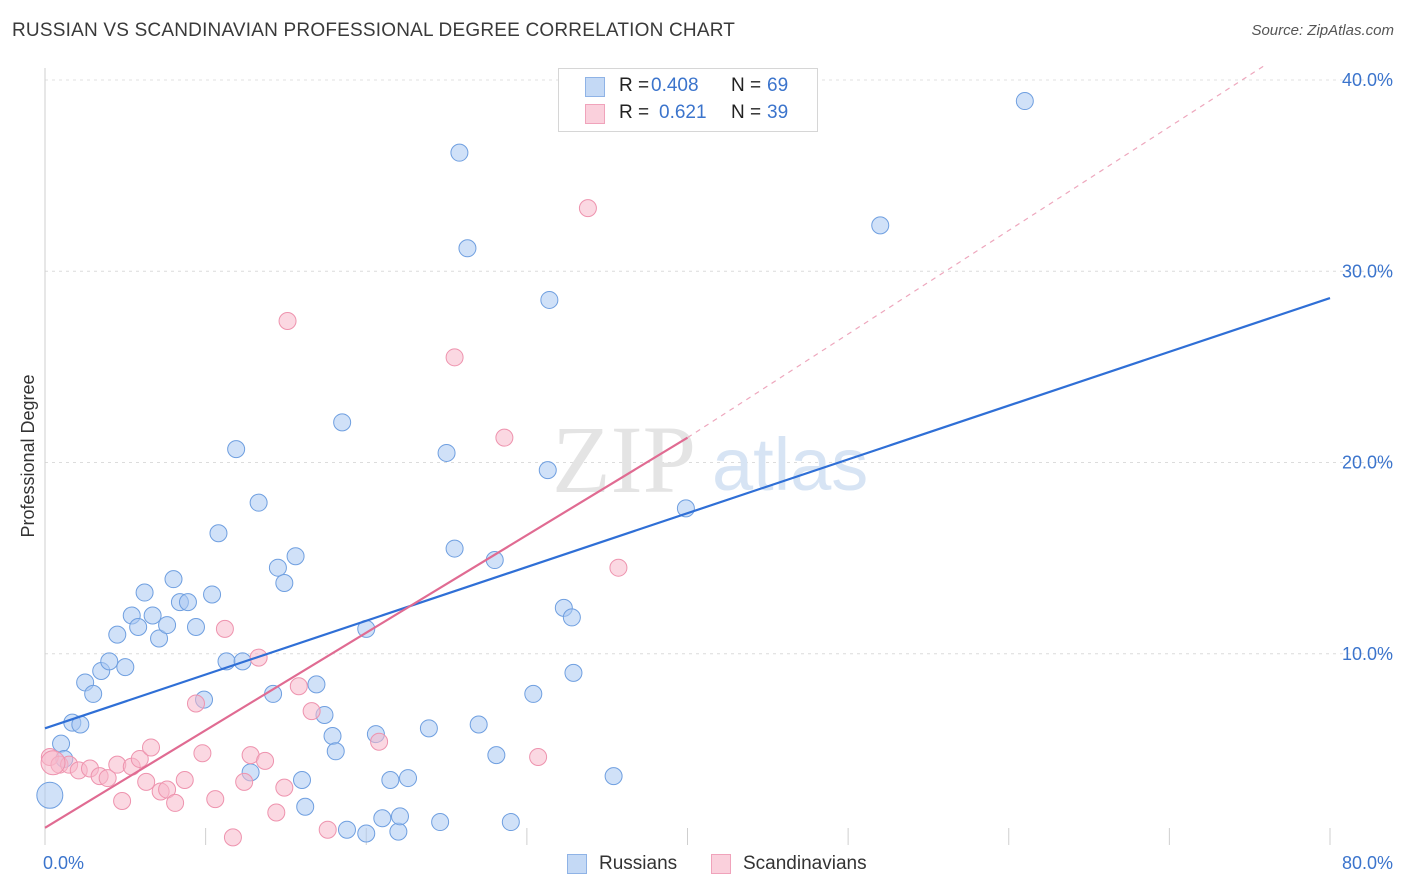  Describe the element at coordinates (688, 100) in the screenshot. I see `stats-legend: R = 0.408 N = 69 R = 0.621 N = 39` at that location.